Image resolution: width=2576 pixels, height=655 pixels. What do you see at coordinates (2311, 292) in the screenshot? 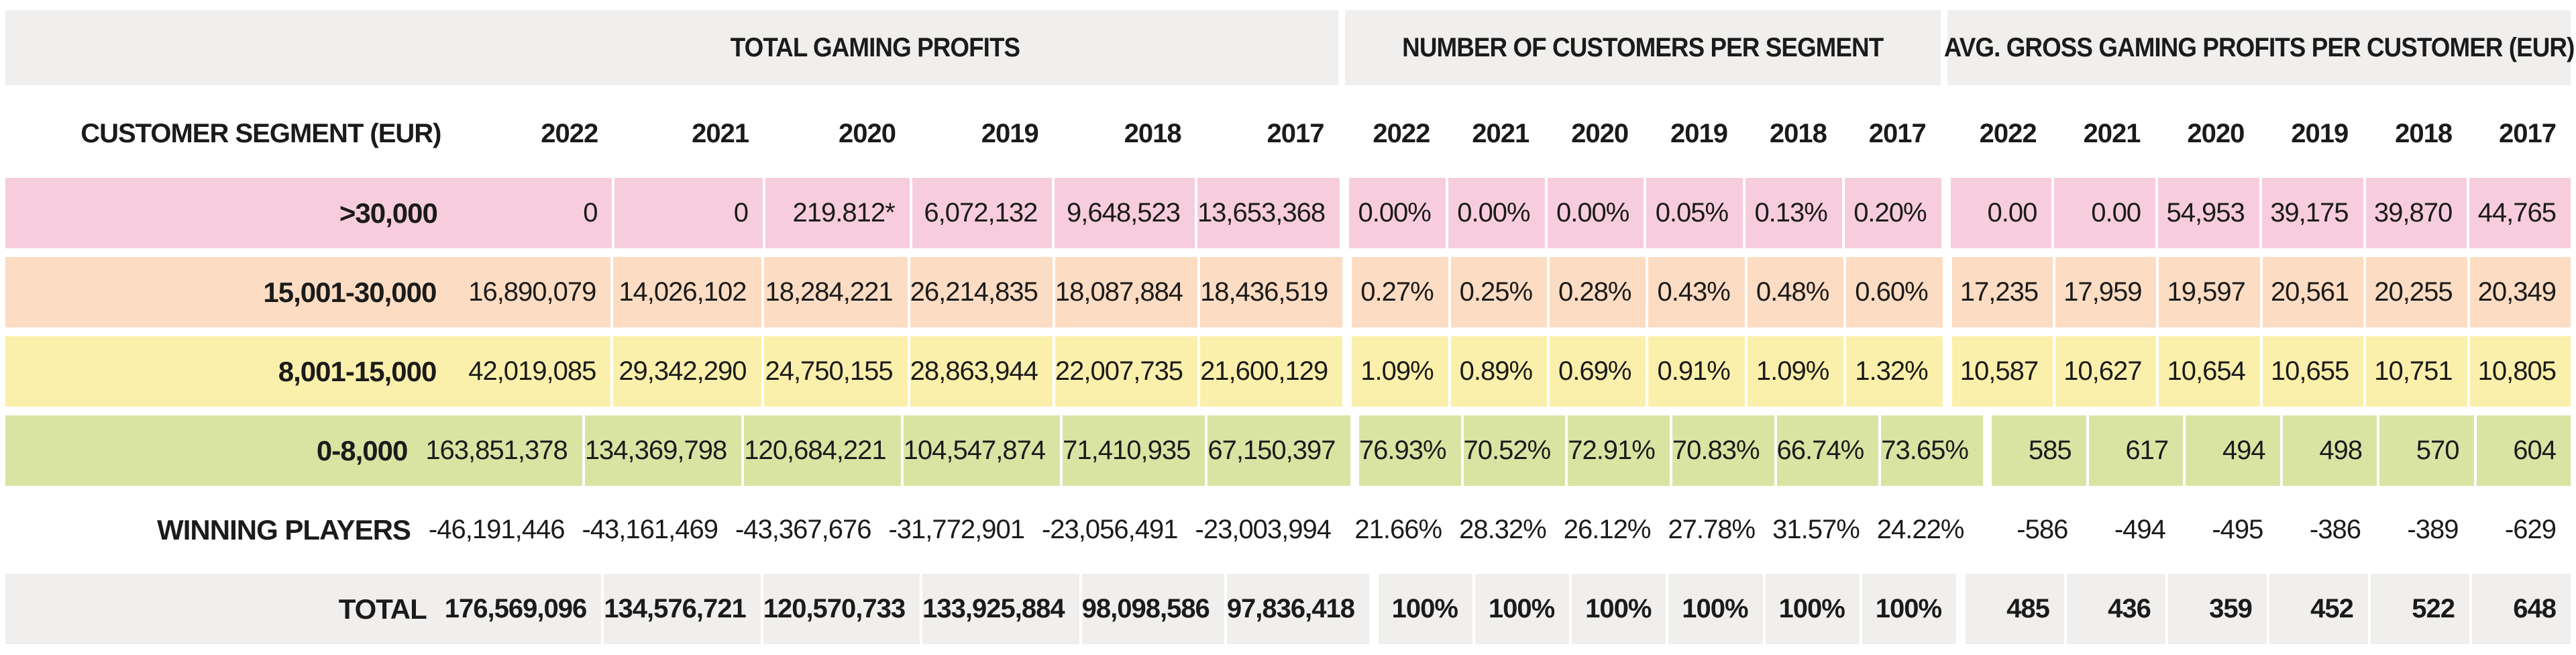
I see `value-cell: 20,561` at bounding box center [2311, 292].